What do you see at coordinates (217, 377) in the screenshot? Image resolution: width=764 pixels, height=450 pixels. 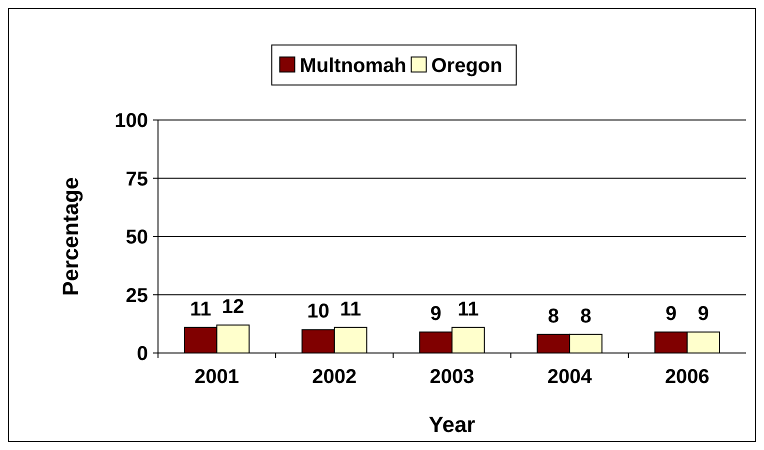 I see `x-tick-label: 2001` at bounding box center [217, 377].